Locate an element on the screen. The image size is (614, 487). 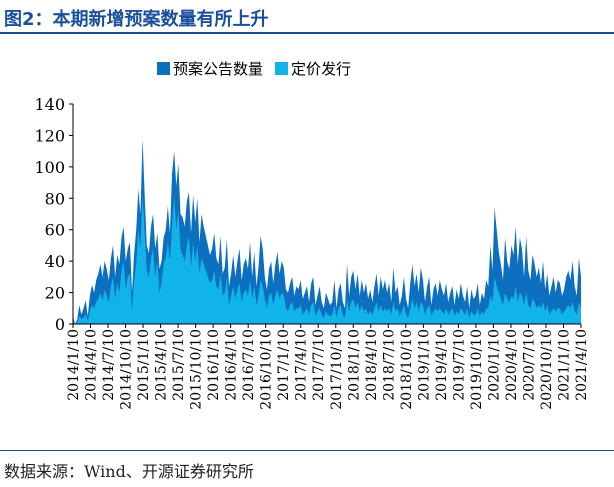
y-tick-label: 120 is located at coordinates (49, 135).